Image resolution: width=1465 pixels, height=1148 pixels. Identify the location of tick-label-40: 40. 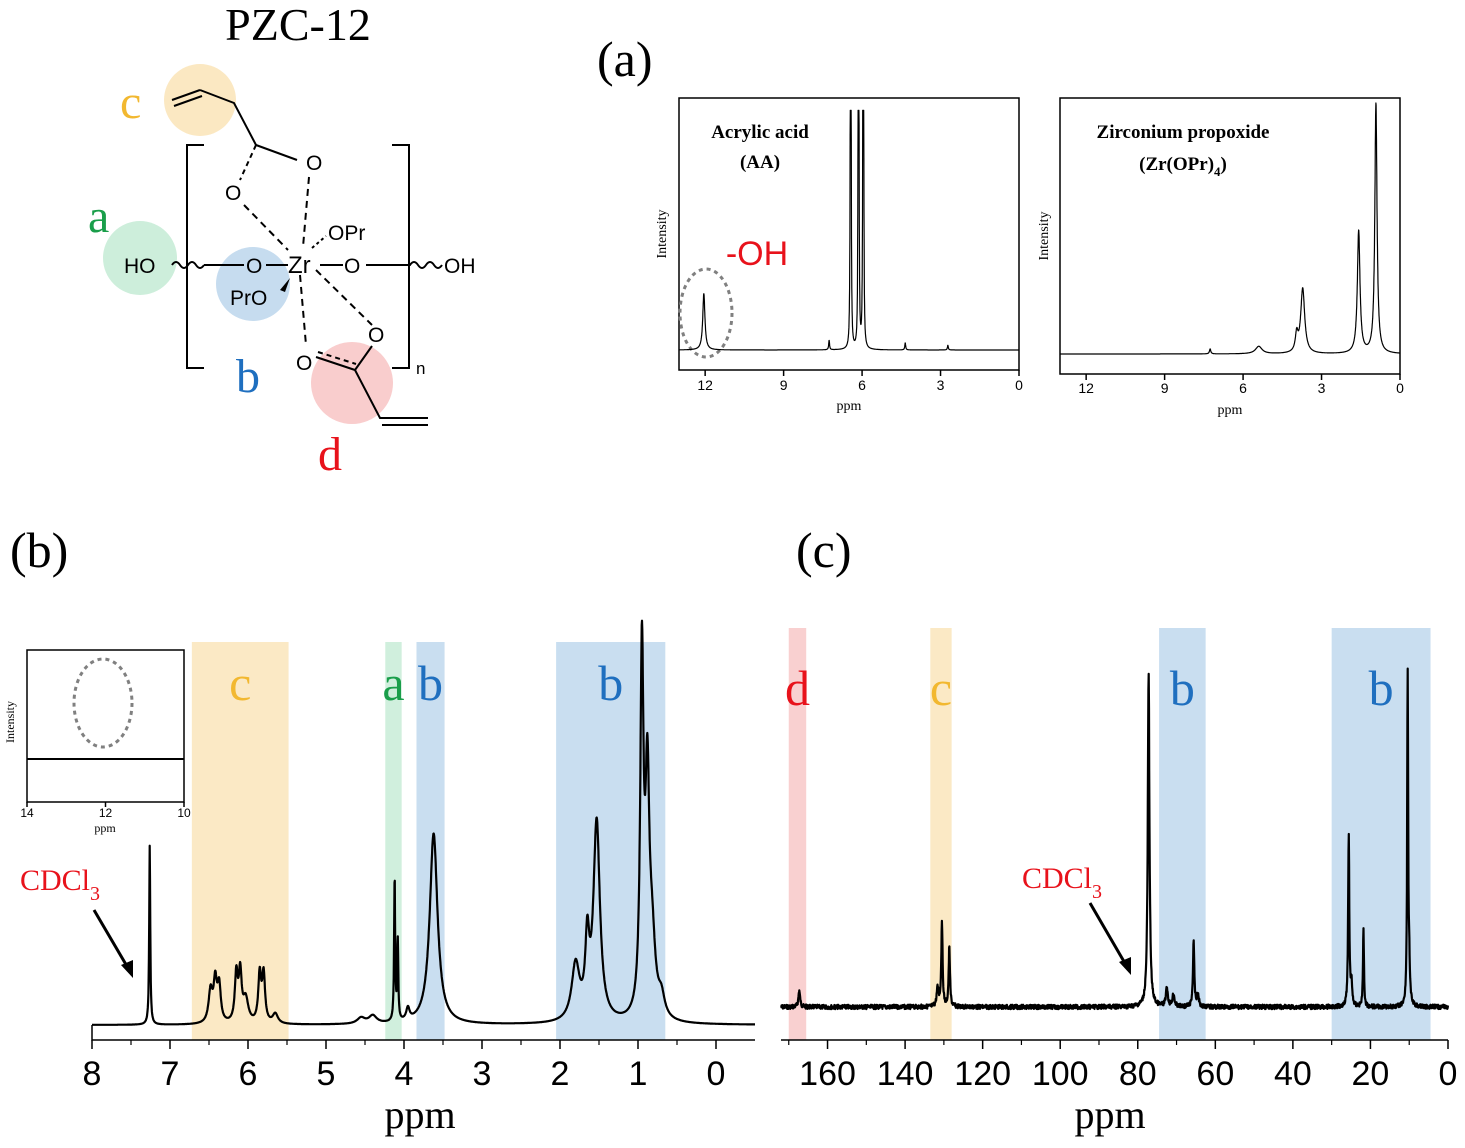
(1293, 1074).